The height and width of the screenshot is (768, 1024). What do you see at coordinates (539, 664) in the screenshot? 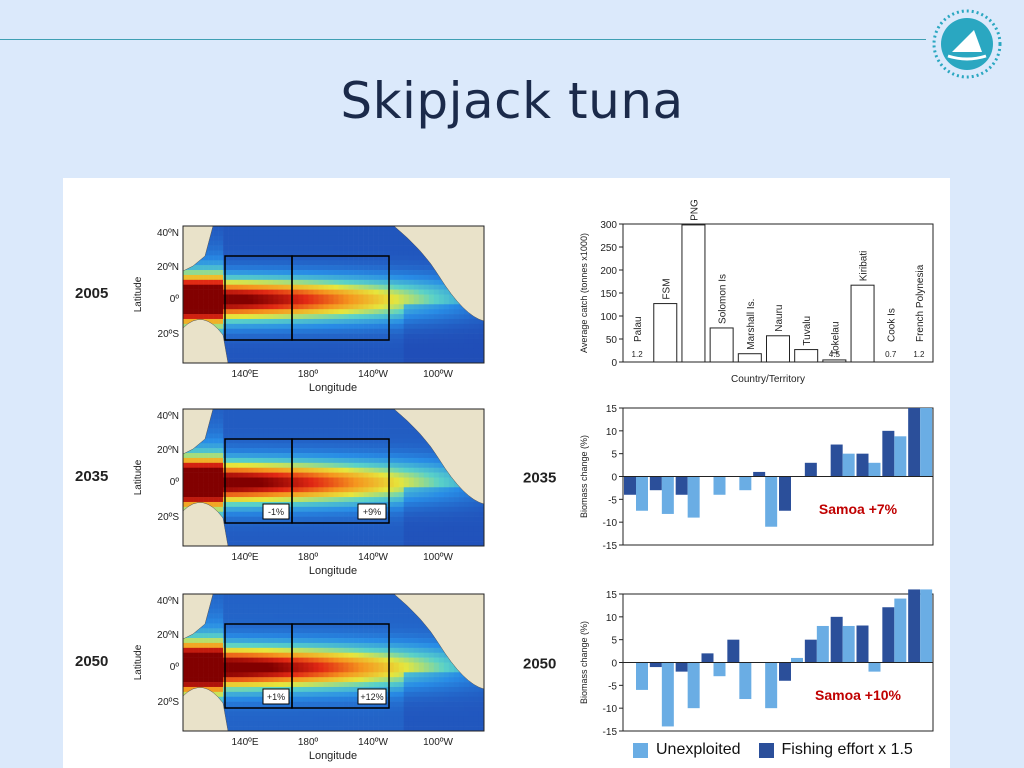
I see `biomass-year-label: 2050` at bounding box center [539, 664].